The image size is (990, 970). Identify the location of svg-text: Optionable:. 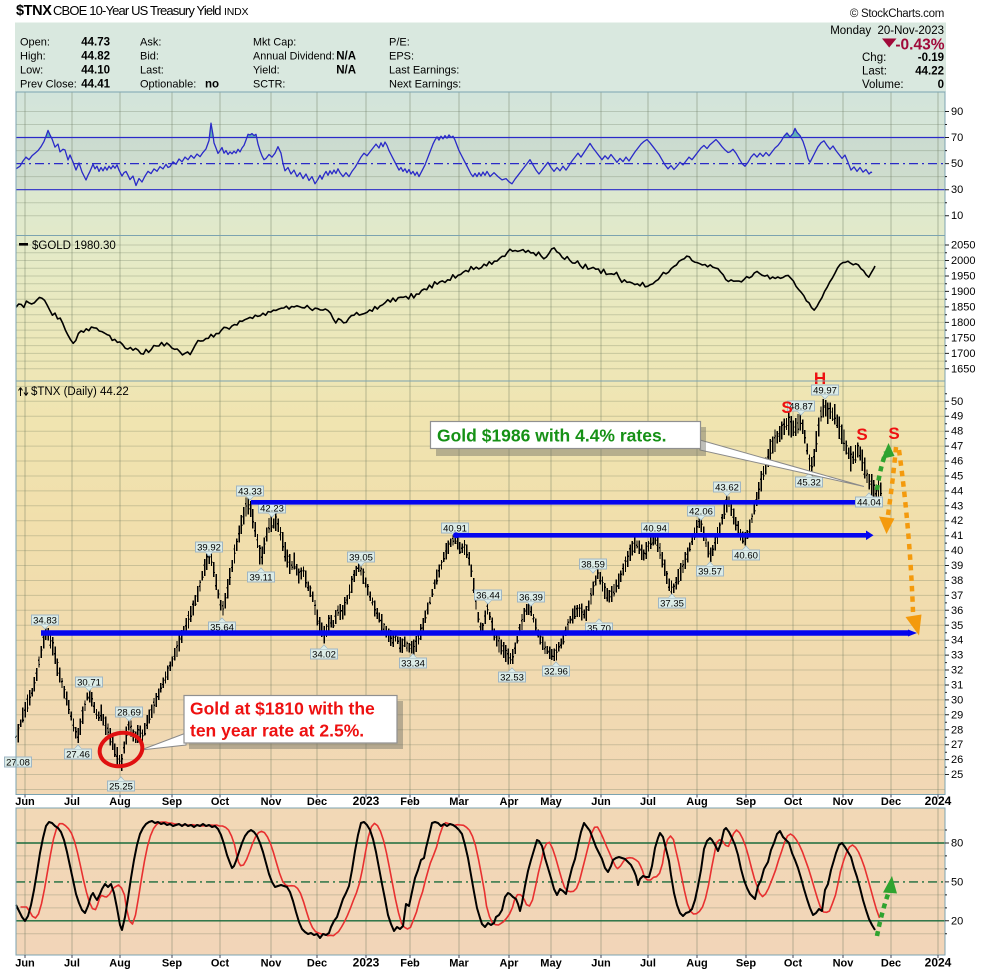
(168, 85).